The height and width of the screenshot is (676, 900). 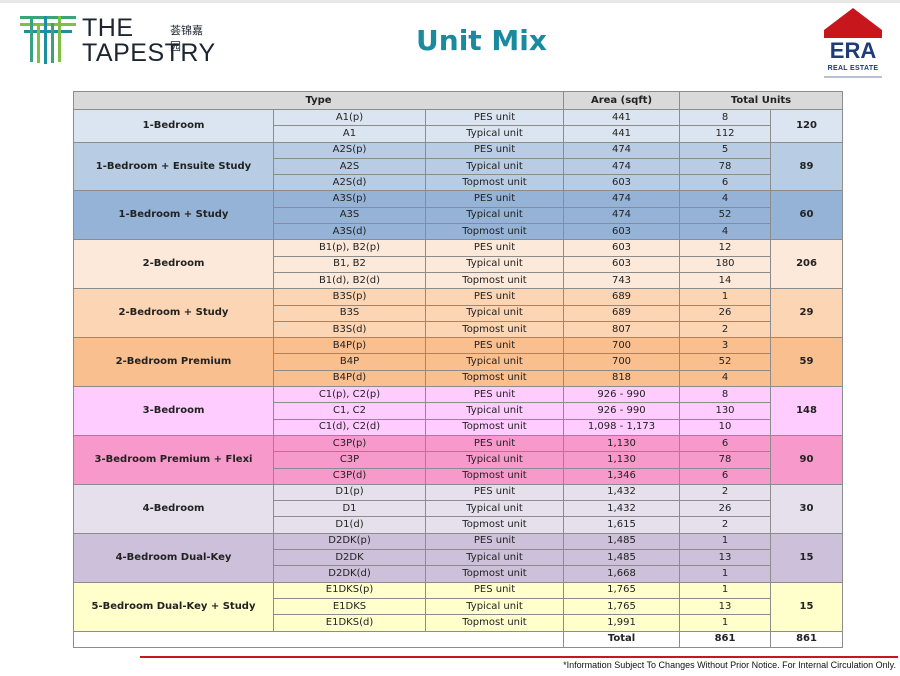 What do you see at coordinates (621, 378) in the screenshot?
I see `area-cell: 818` at bounding box center [621, 378].